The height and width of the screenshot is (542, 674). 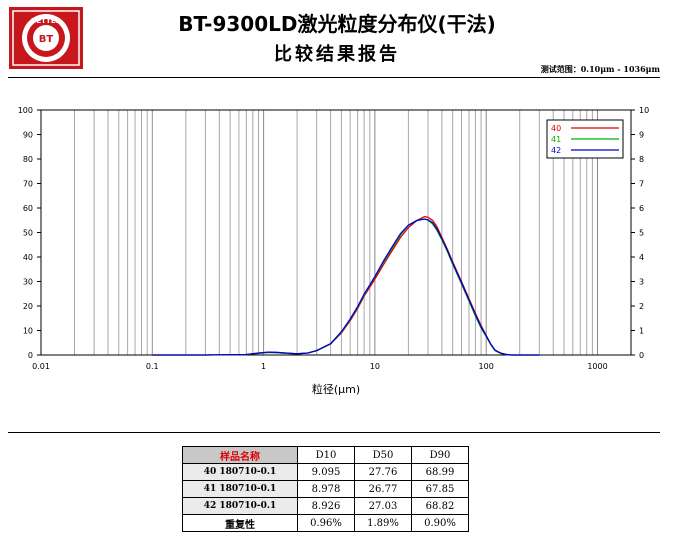 I want to click on y-tick-label-left: 100, so click(x=25, y=110).